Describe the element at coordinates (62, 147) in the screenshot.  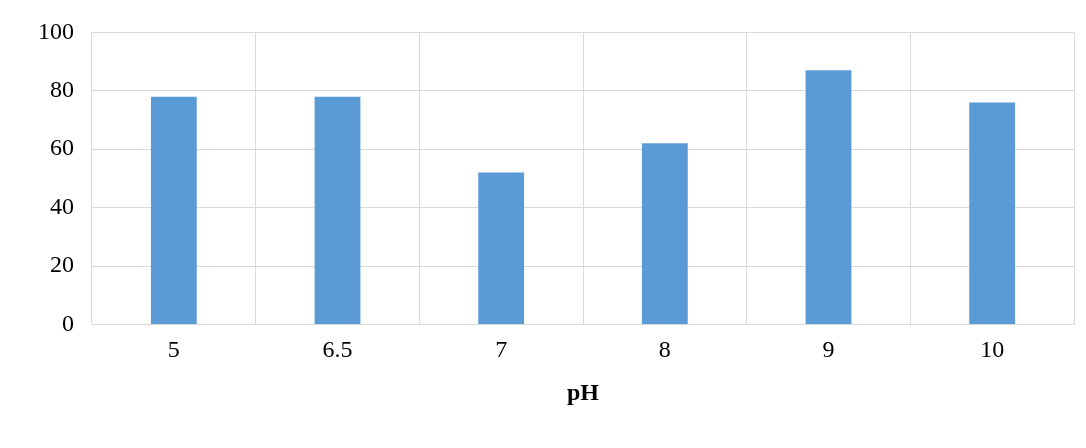
I see `y-tick-label: 60` at that location.